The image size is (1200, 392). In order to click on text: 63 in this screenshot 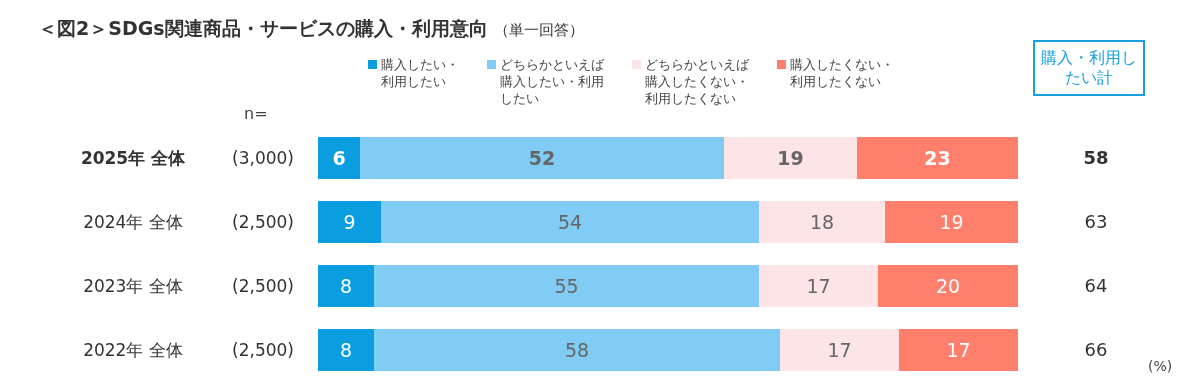, I will do `click(1096, 221)`.